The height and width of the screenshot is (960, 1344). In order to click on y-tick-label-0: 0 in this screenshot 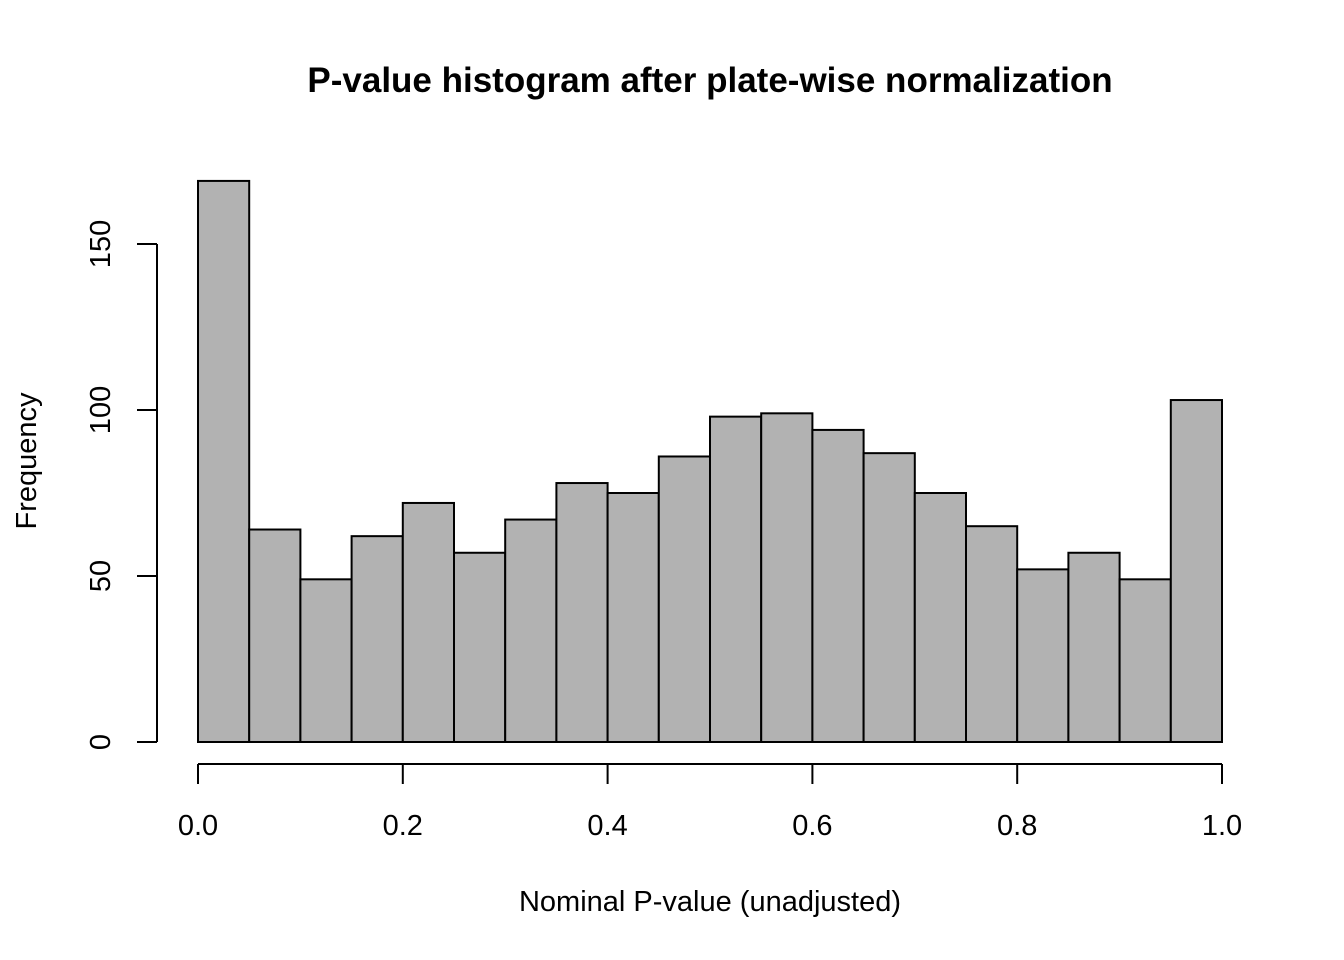, I will do `click(101, 742)`.